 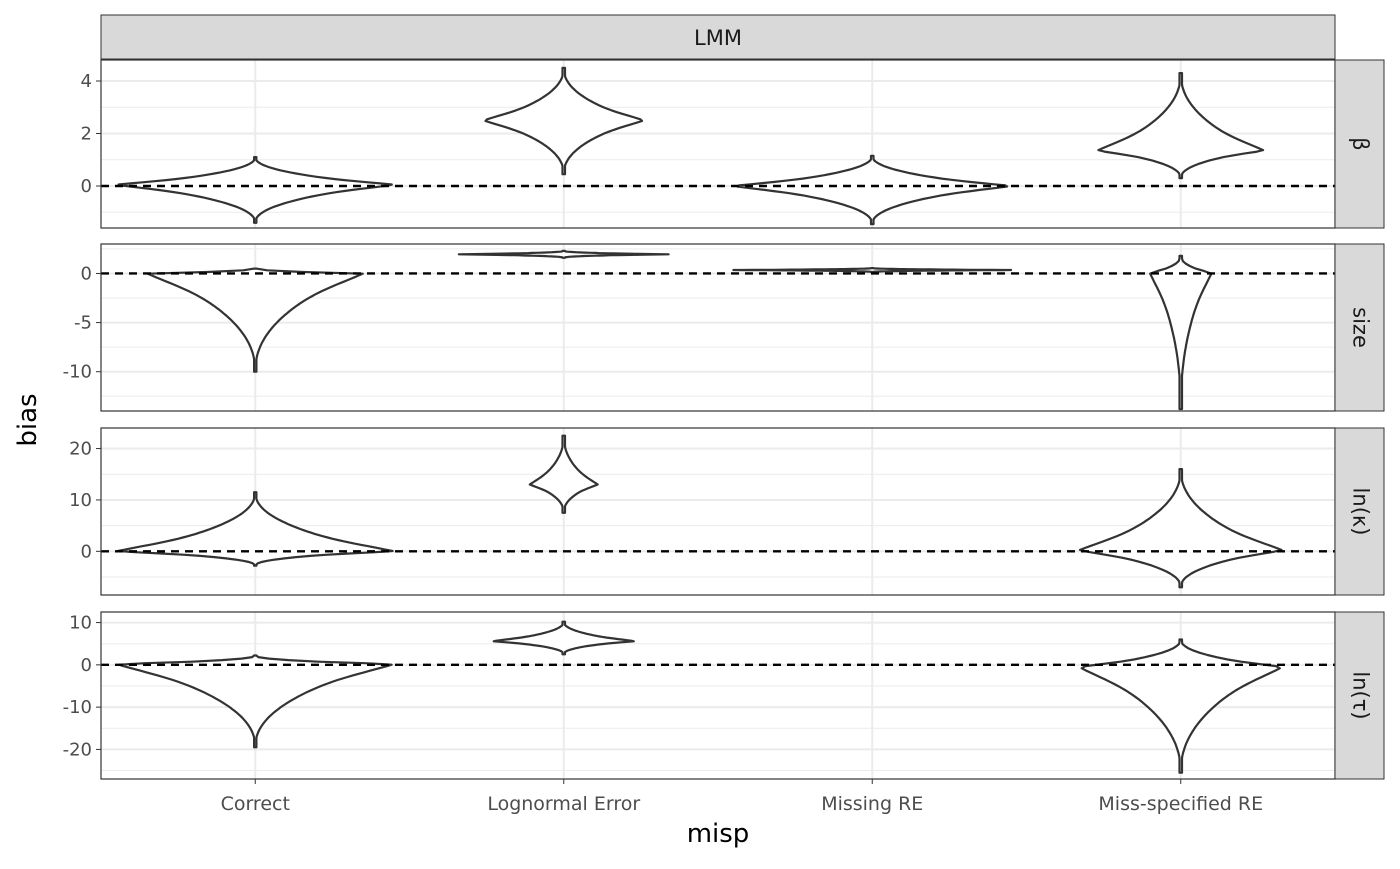 What do you see at coordinates (80, 449) in the screenshot?
I see `y-tick-label: 20` at bounding box center [80, 449].